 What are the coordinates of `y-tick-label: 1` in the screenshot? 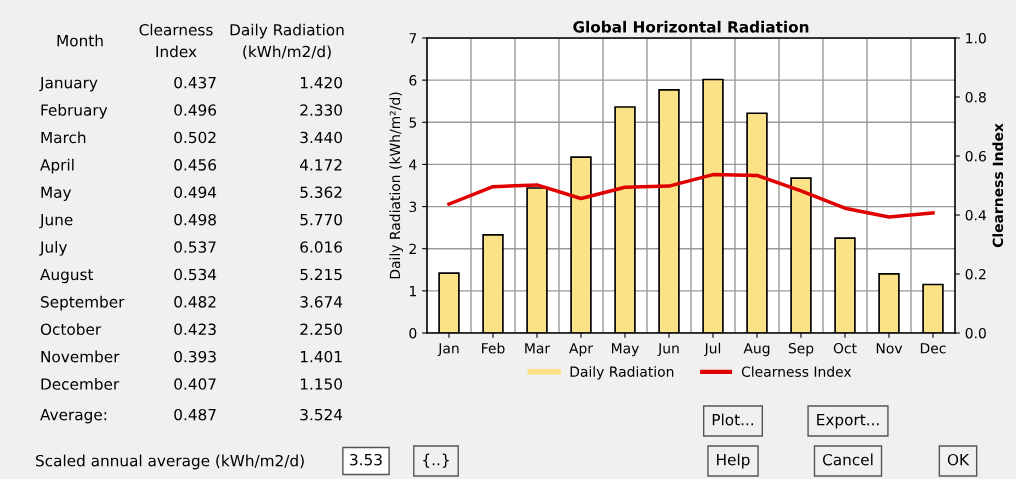 It's located at (412, 291).